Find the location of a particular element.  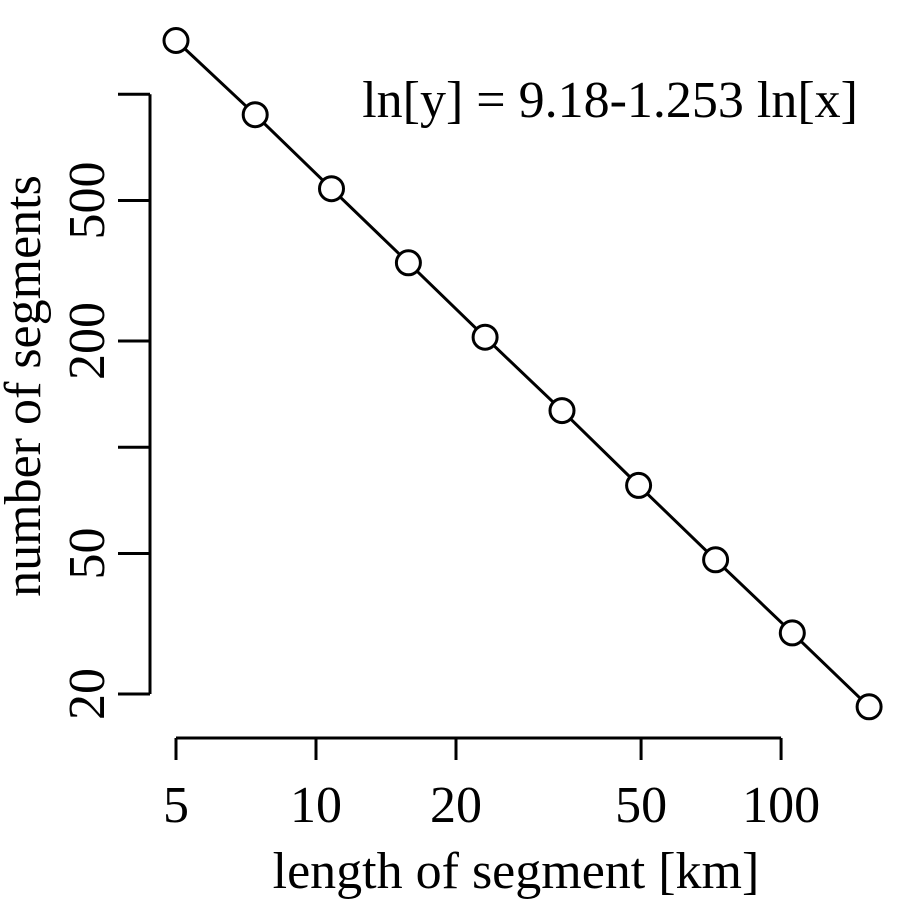

x-tick-label: 10 is located at coordinates (316, 805).